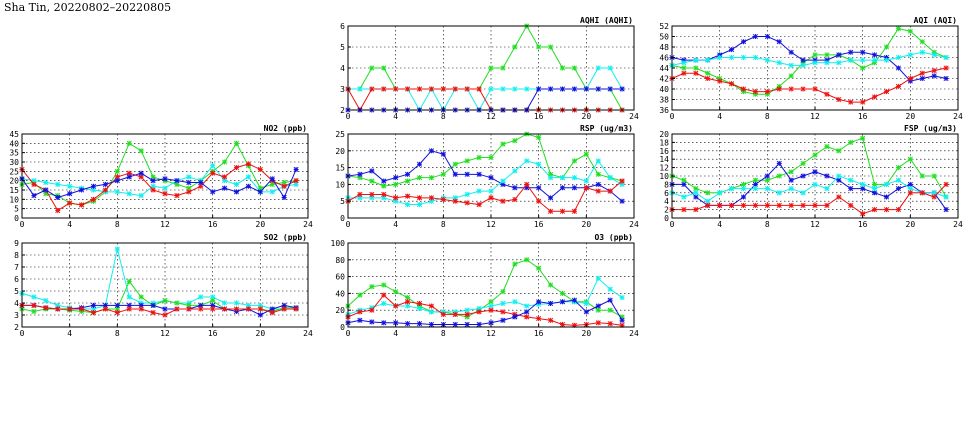 The width and height of the screenshot is (975, 447). I want to click on y-tick-label: 12, so click(664, 168).